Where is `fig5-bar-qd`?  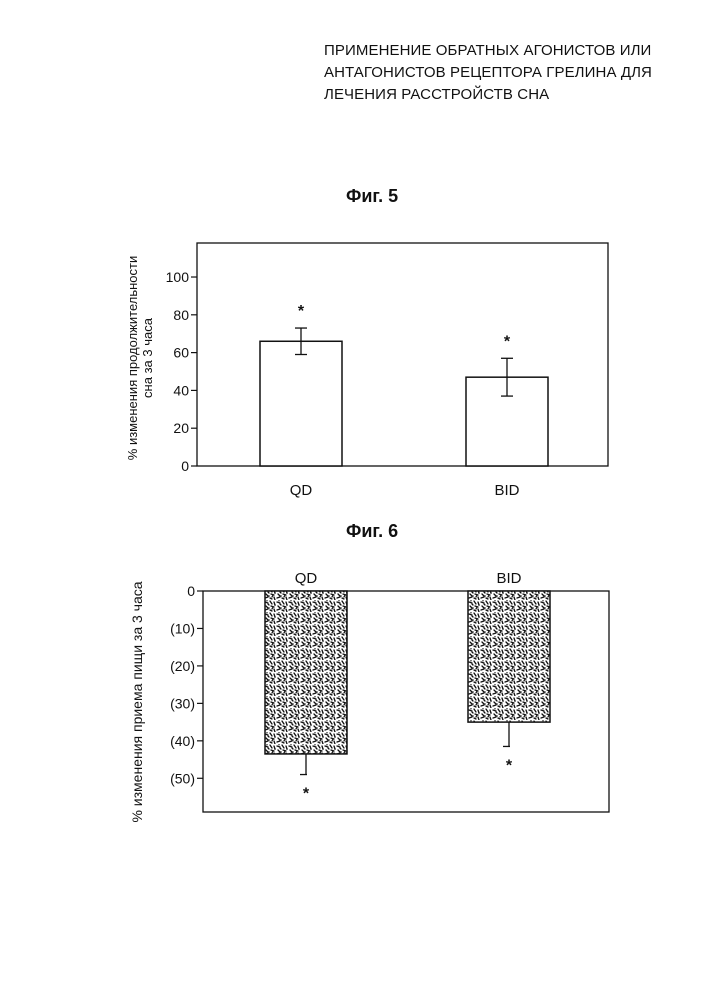
fig5-bar-qd is located at coordinates (301, 403).